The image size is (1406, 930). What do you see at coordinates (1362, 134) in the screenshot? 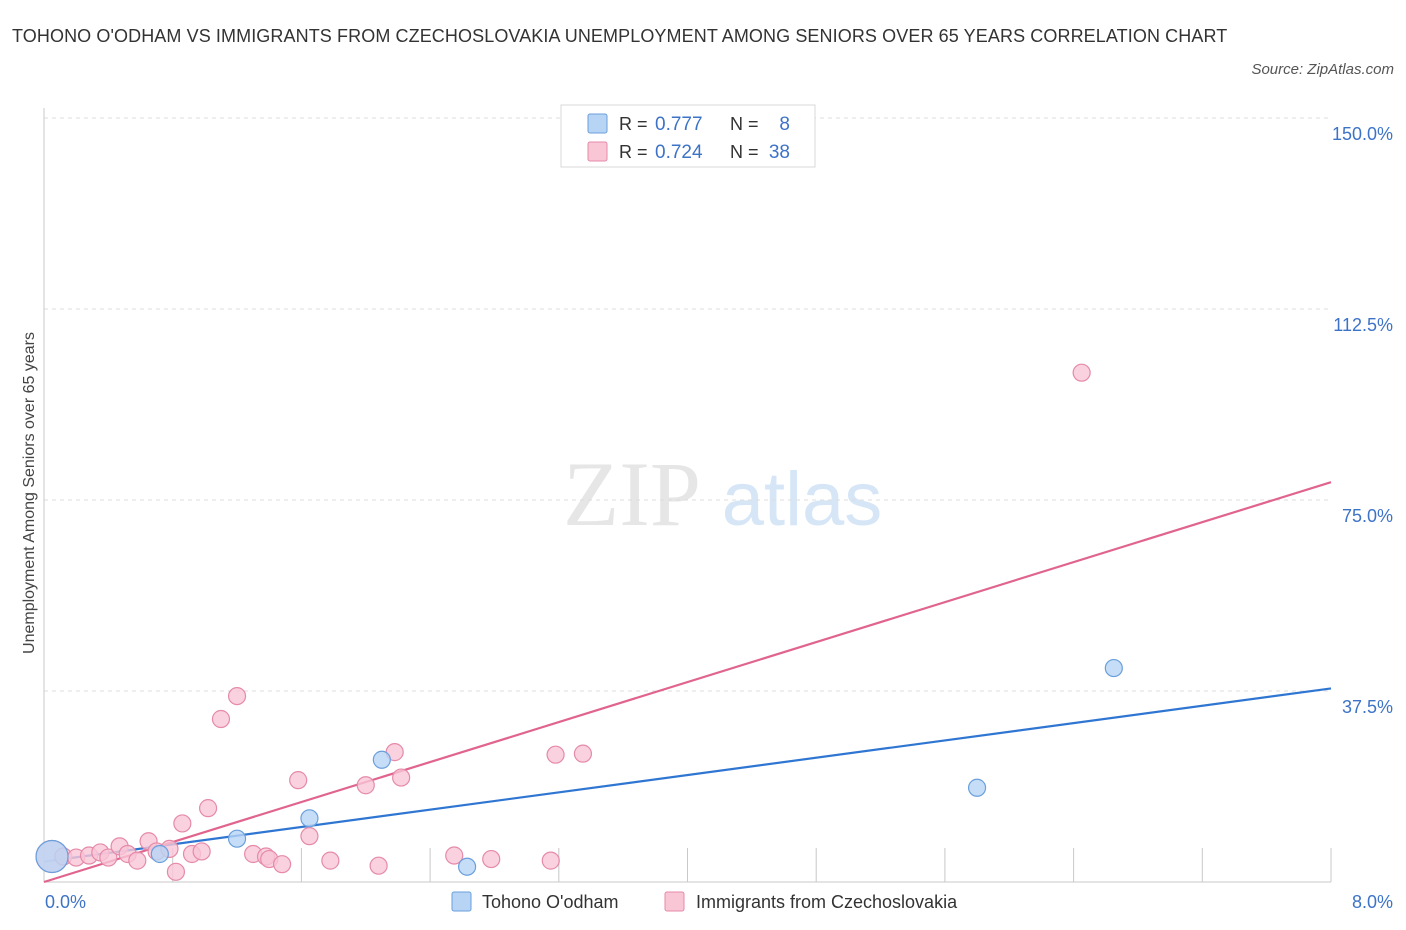
I see `y-tick-label-0: 150.0%` at bounding box center [1362, 134].